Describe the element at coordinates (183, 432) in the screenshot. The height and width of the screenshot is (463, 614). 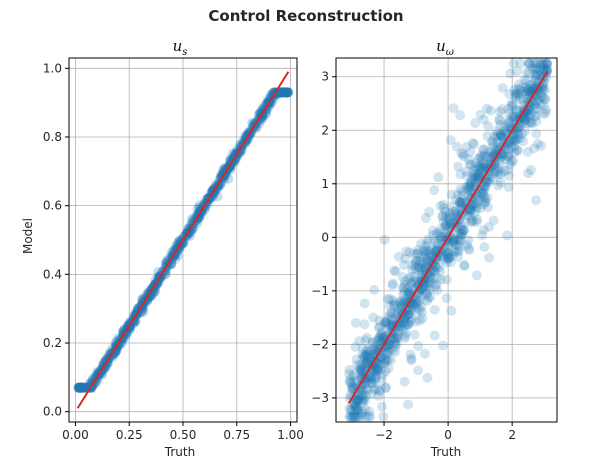
I see `panel-us-xticks: 0.00 0.25 0.50 0.75 1.00` at that location.